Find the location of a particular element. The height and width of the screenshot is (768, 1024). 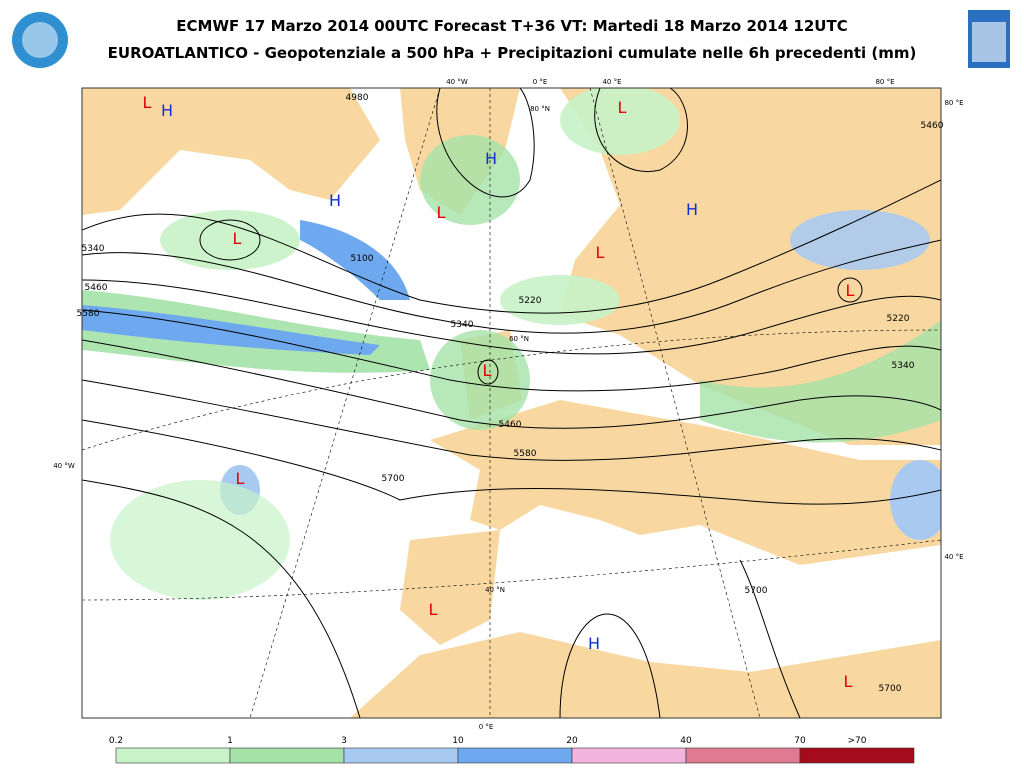

graticule-label: 60 °N is located at coordinates (519, 339).